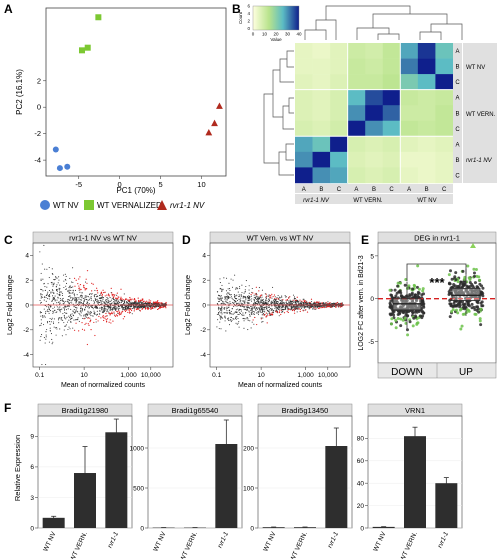 Image resolution: width=500 pixels, height=559 pixels. I want to click on panel-e-boxes, so click(436, 298).